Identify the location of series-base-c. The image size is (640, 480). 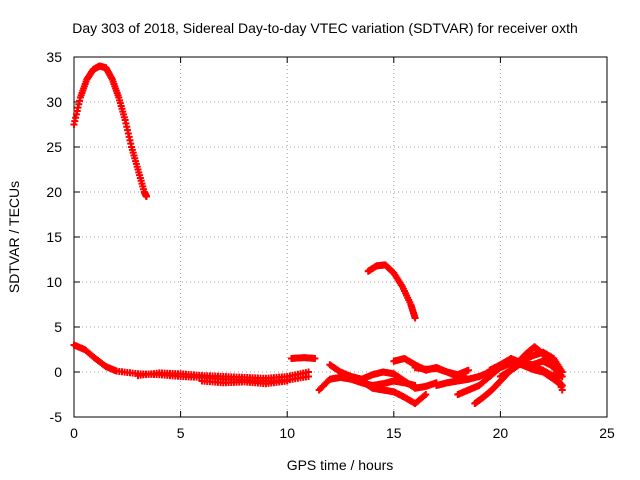
(244, 382).